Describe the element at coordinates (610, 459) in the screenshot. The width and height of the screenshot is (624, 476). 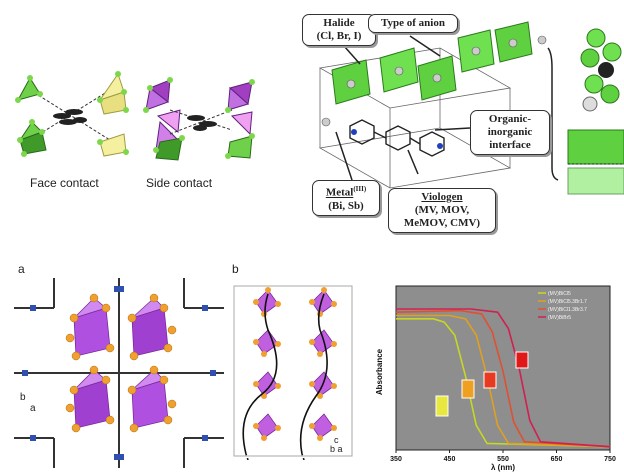
I see `x-tick-label: 750` at that location.